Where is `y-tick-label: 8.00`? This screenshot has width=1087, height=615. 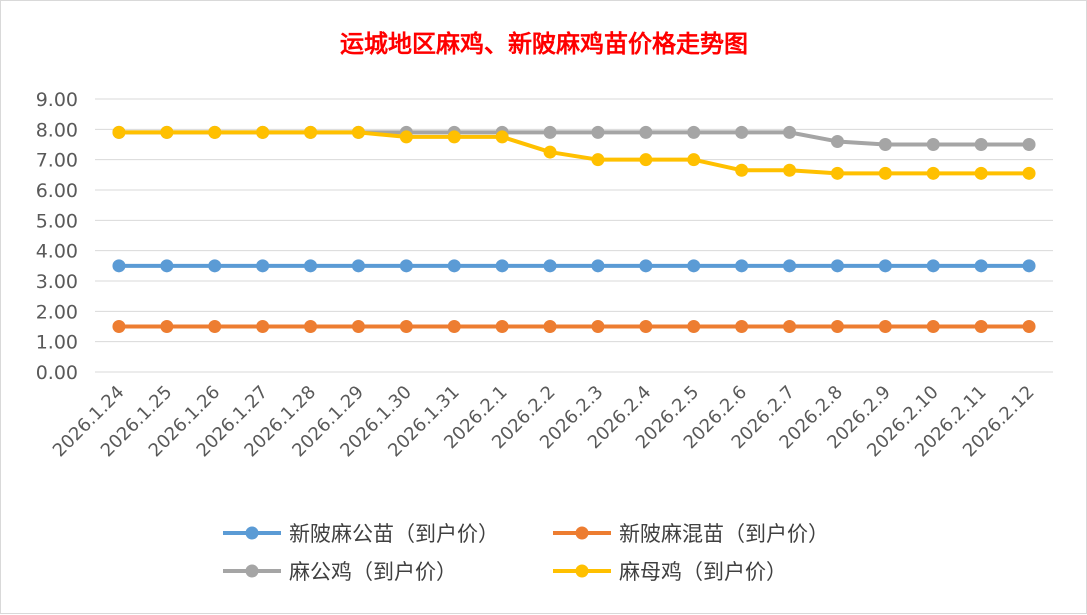 y-tick-label: 8.00 is located at coordinates (57, 130).